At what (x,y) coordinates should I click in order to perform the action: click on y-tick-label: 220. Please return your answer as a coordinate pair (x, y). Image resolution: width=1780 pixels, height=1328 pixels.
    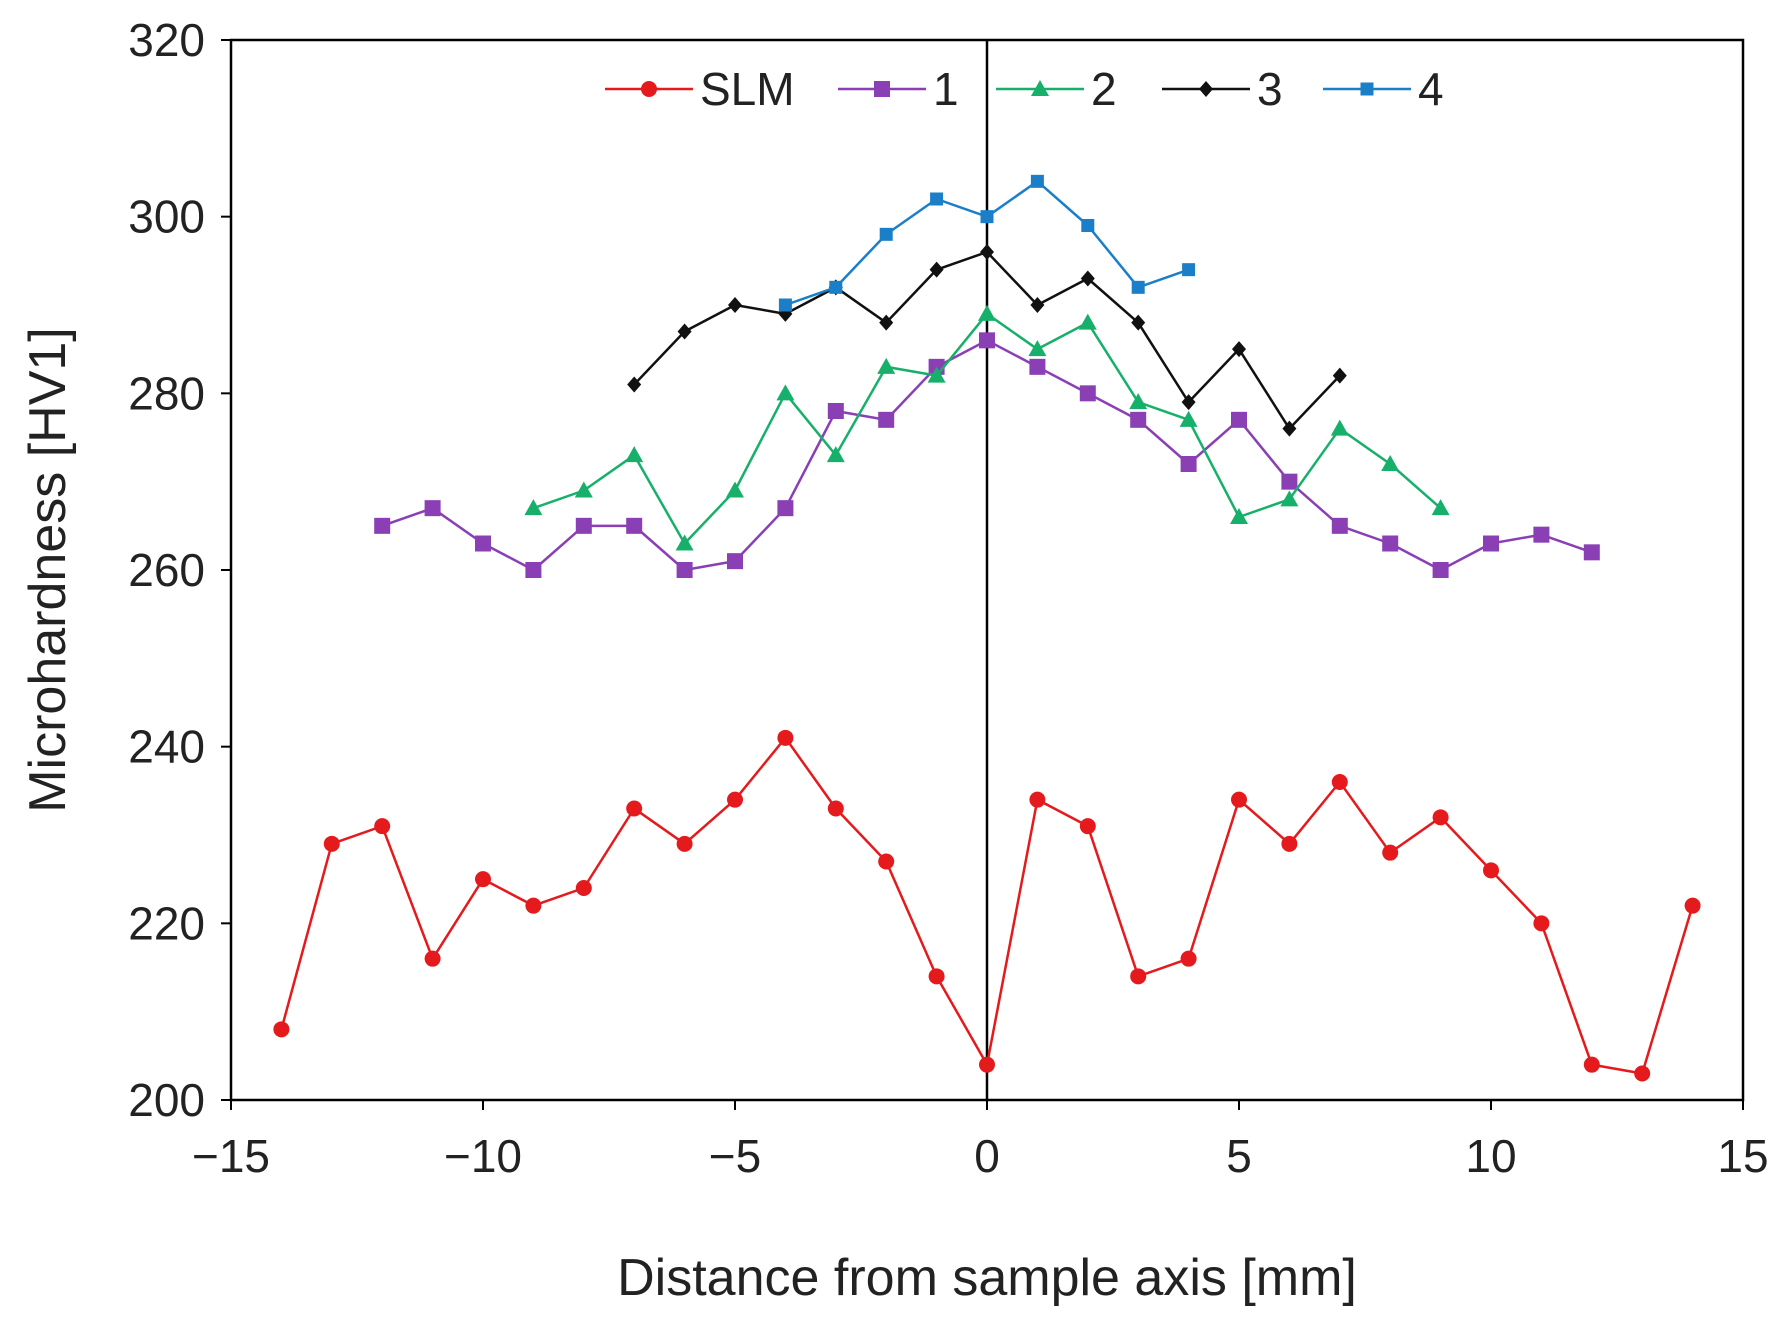
    Looking at the image, I should click on (166, 923).